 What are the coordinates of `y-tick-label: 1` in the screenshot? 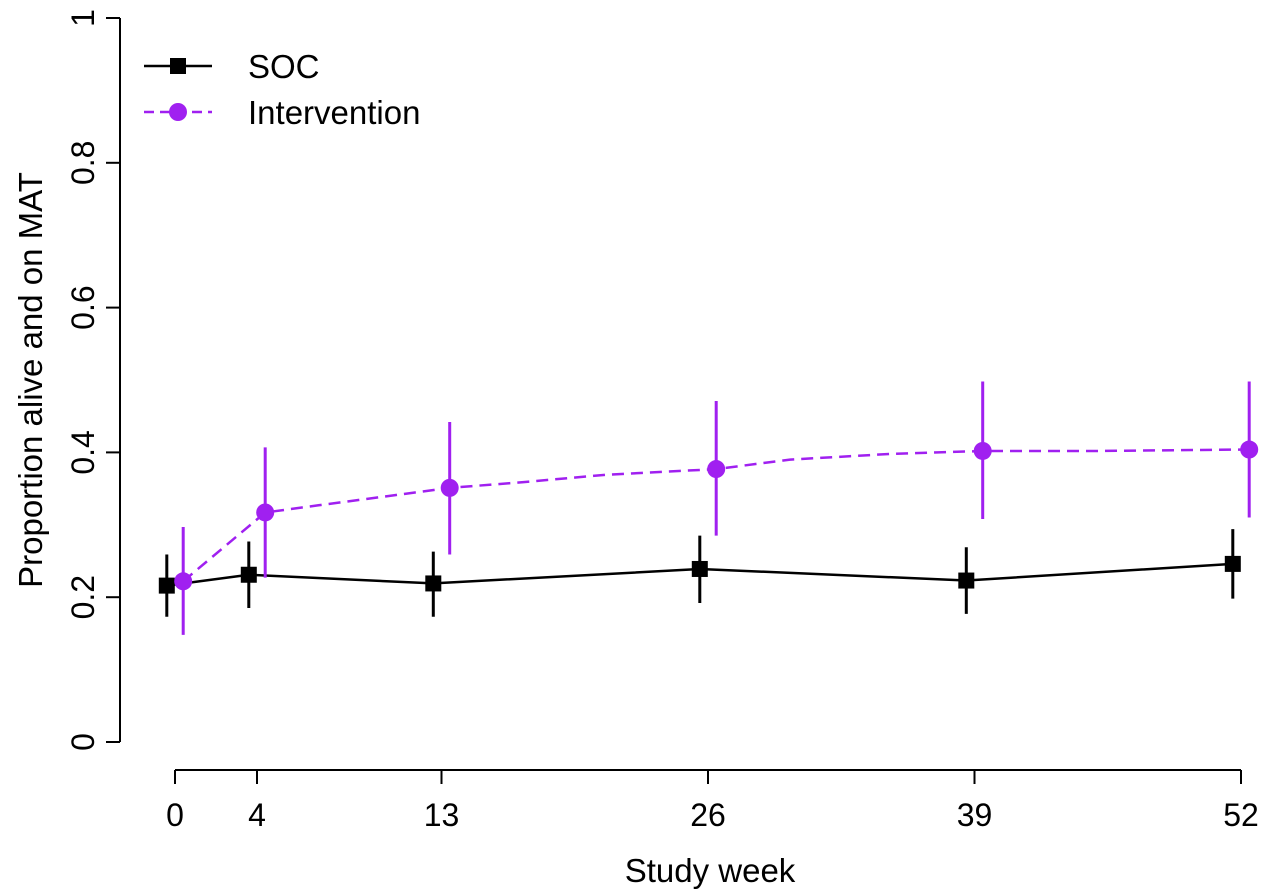 It's located at (83, 18).